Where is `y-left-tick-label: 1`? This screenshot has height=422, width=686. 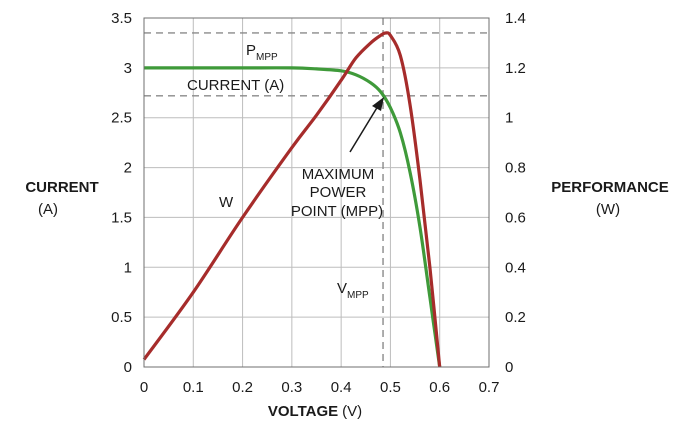 y-left-tick-label: 1 is located at coordinates (128, 267).